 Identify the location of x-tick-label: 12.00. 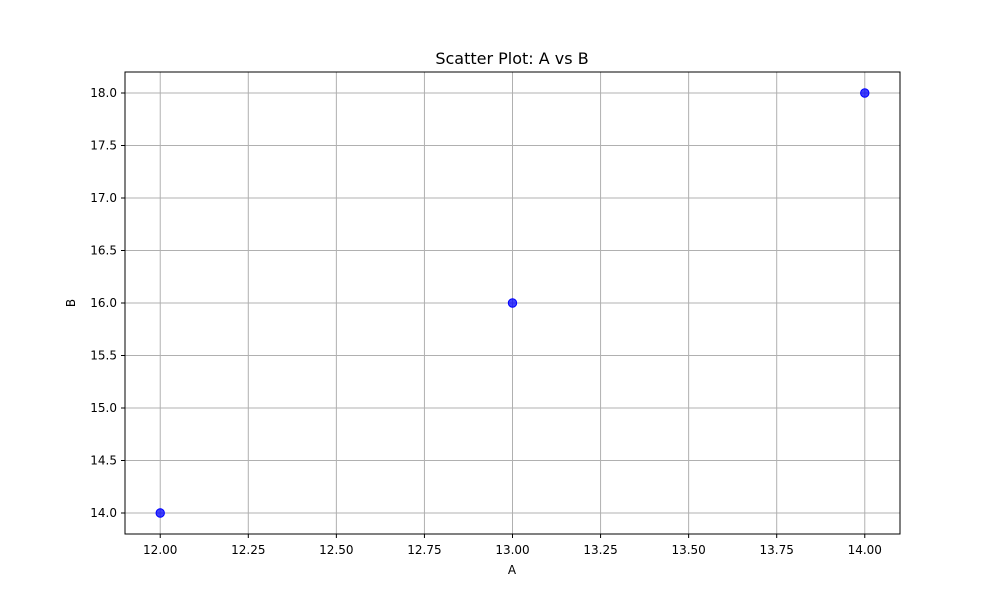
(160, 550).